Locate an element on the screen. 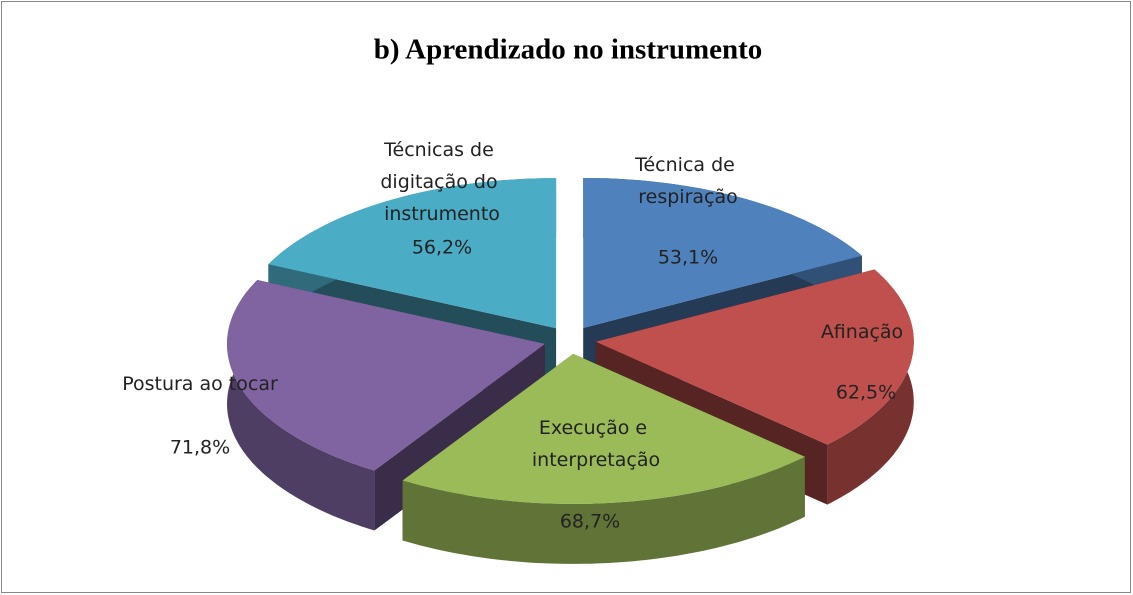 Image resolution: width=1133 pixels, height=595 pixels. slice is located at coordinates (603, 458).